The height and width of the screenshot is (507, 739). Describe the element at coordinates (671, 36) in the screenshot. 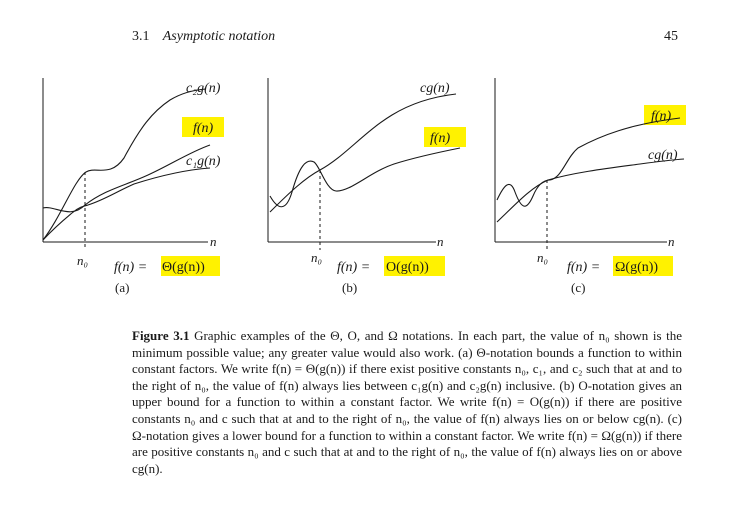

I see `page-number: 45` at that location.